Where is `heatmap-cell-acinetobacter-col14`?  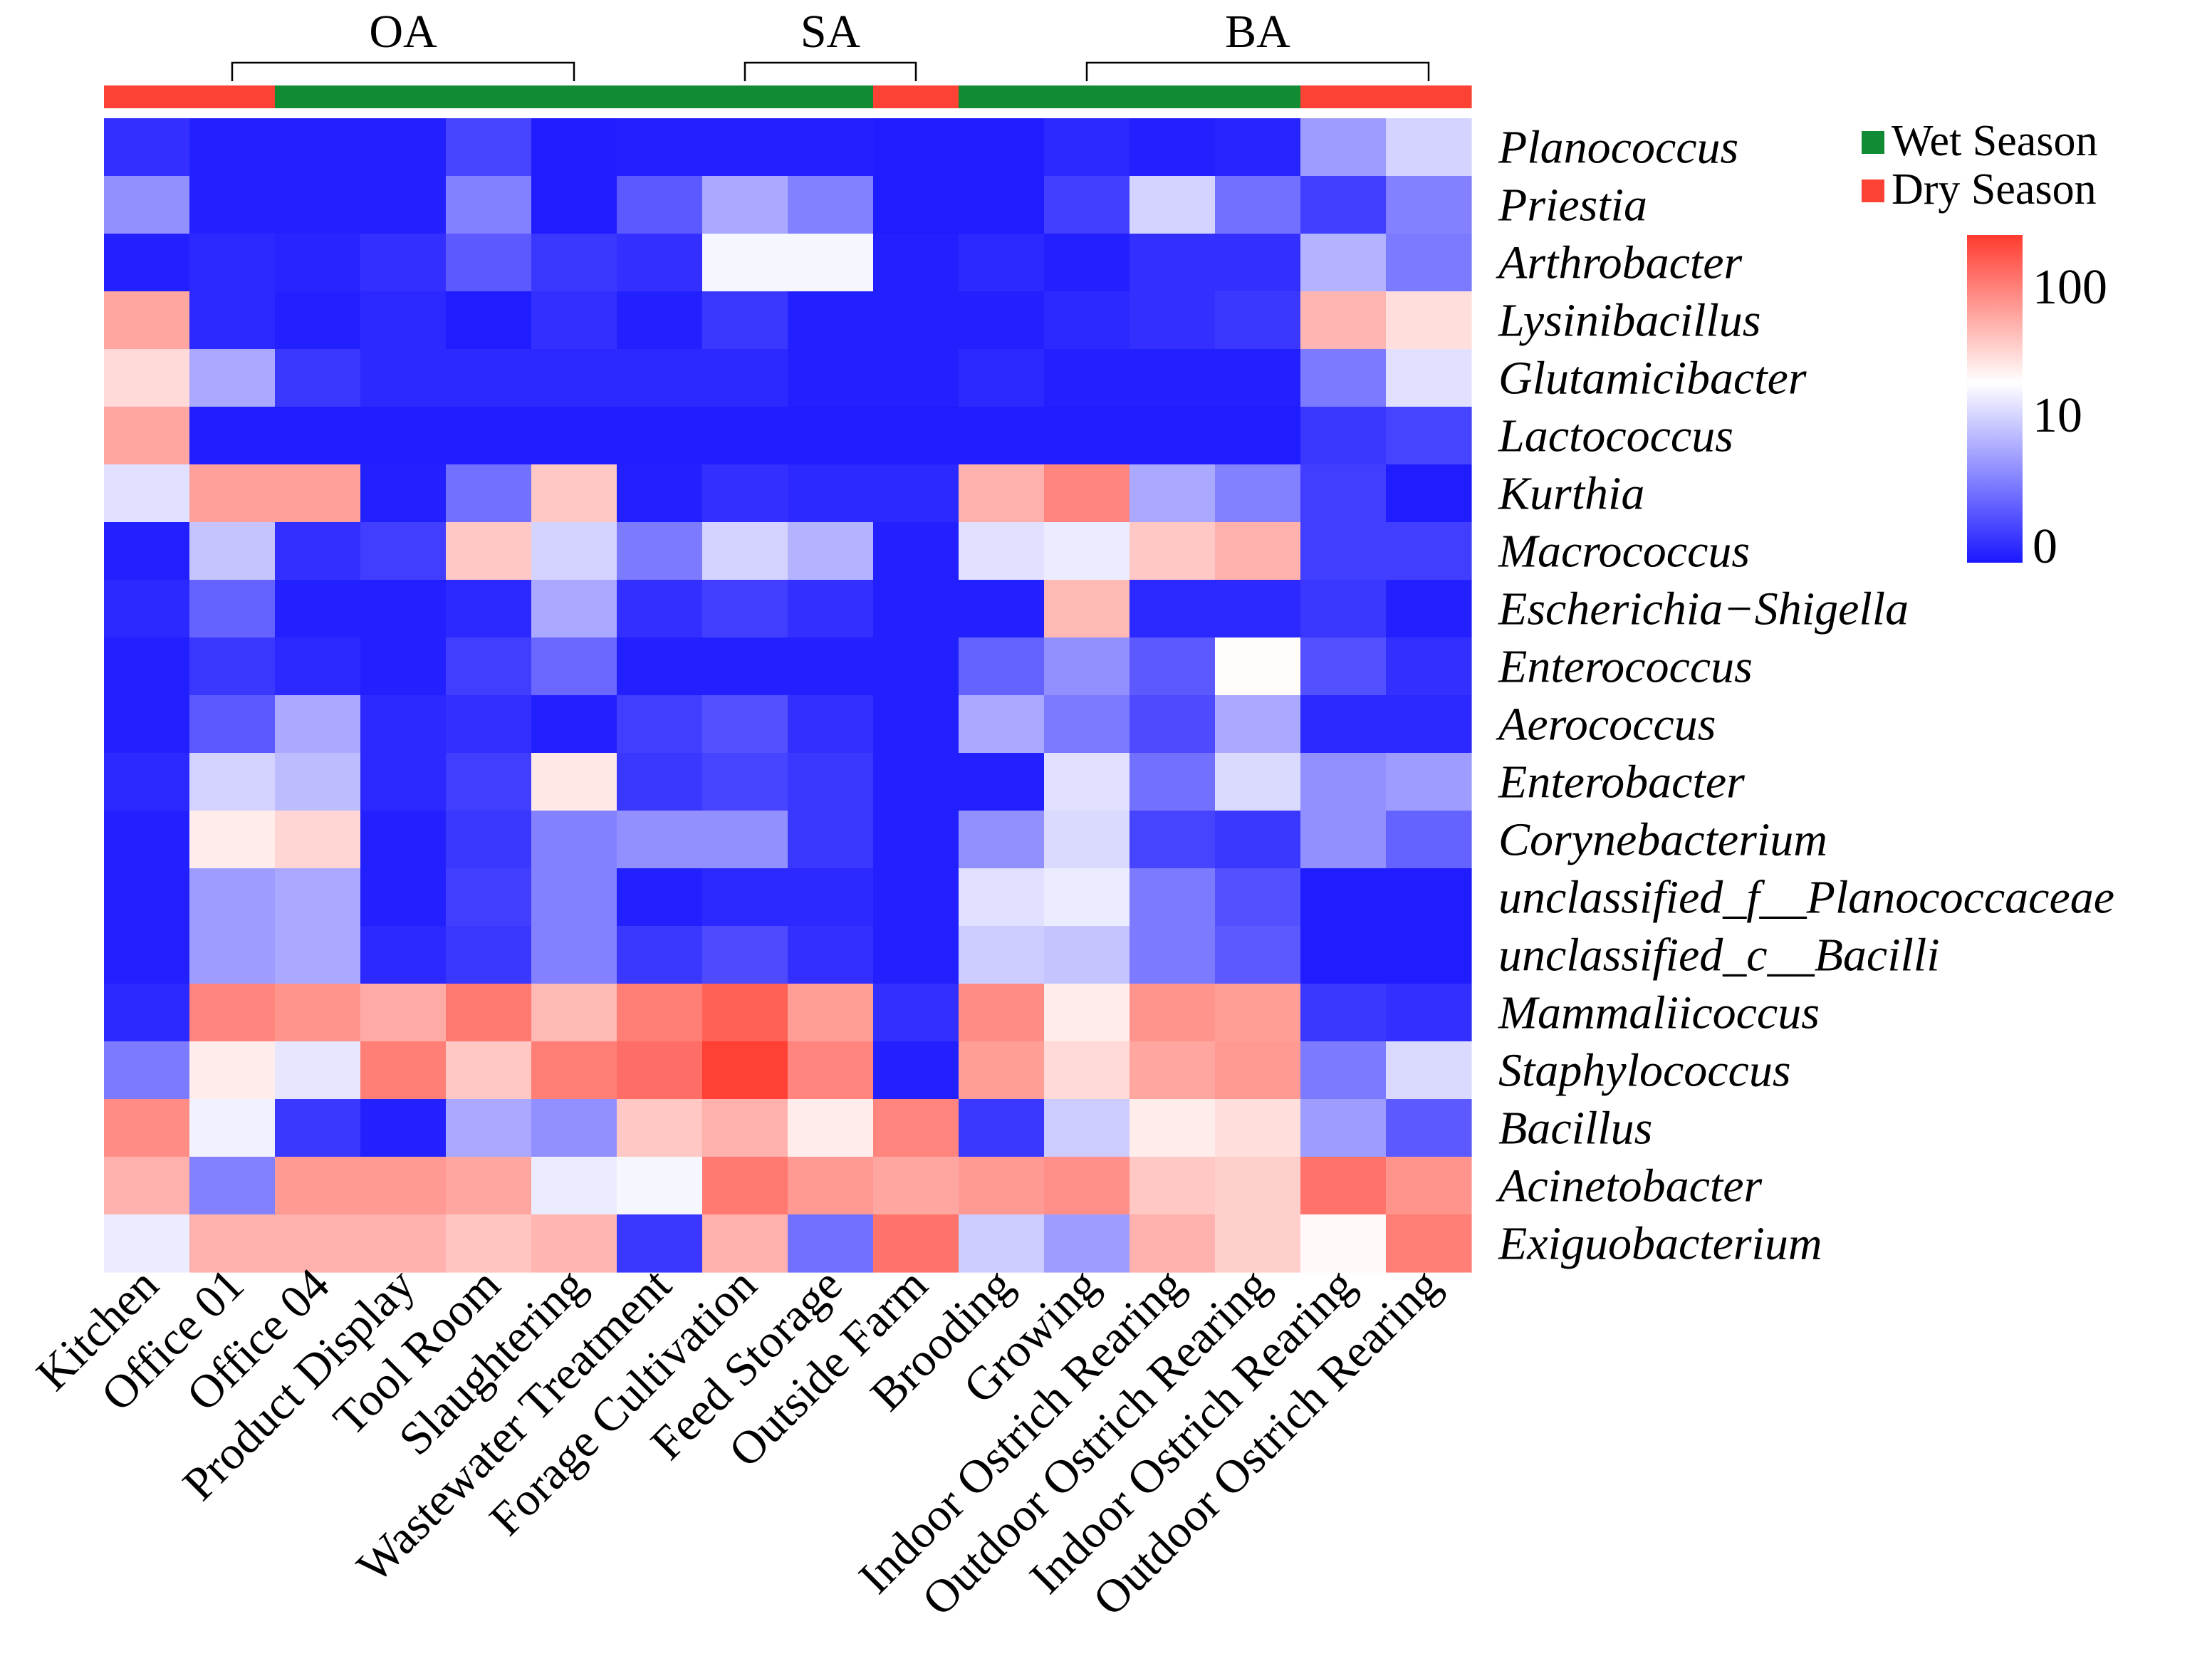 heatmap-cell-acinetobacter-col14 is located at coordinates (1258, 1186).